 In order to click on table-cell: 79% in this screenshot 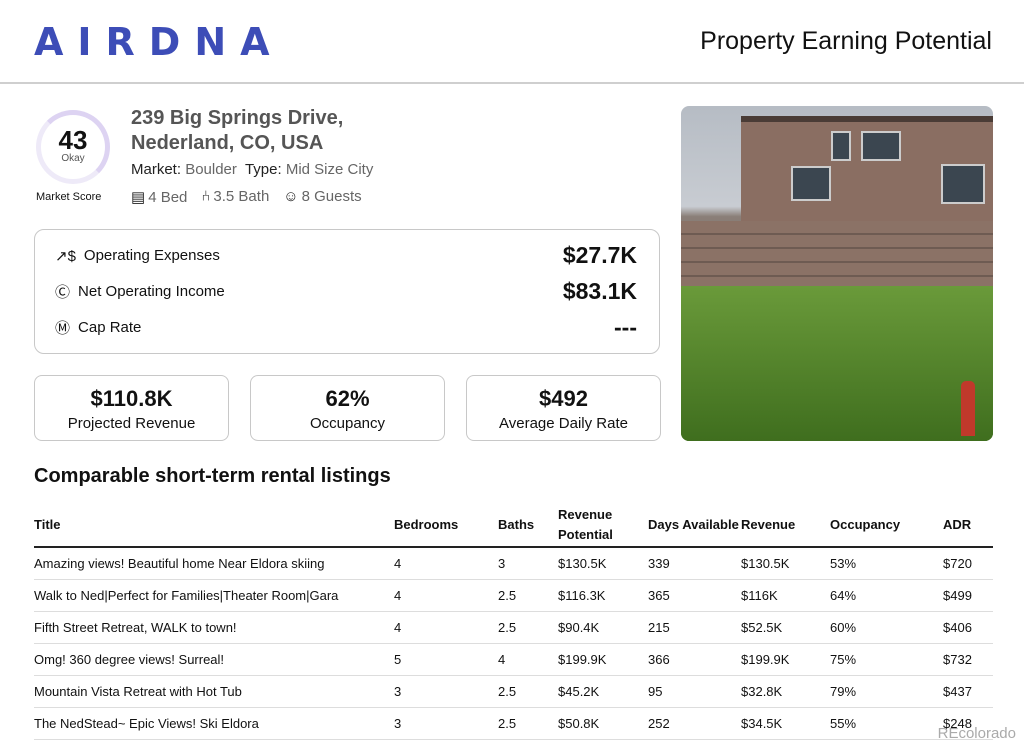, I will do `click(886, 691)`.